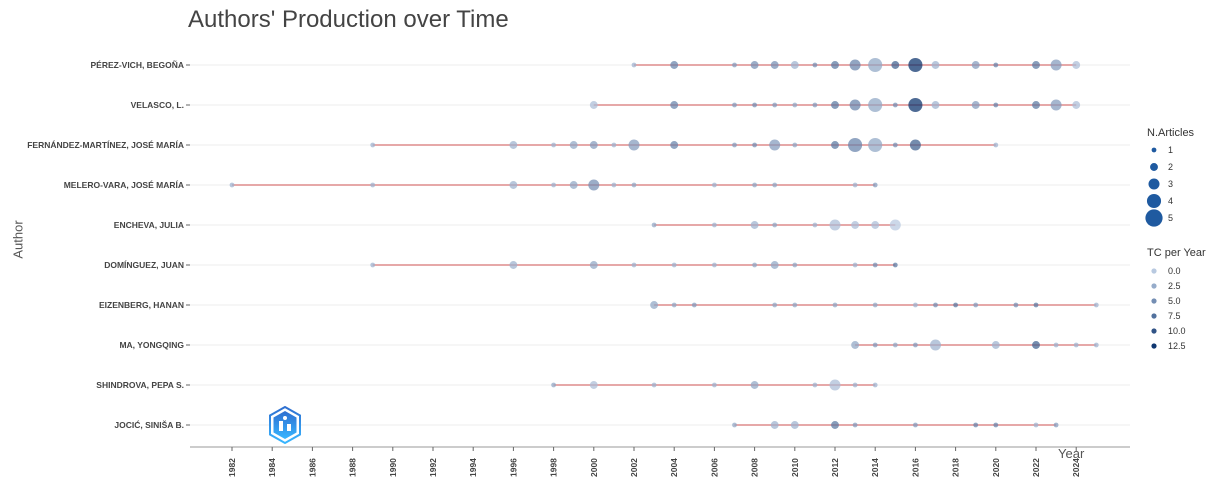 This screenshot has height=485, width=1211. What do you see at coordinates (594, 467) in the screenshot?
I see `x-tick-label: 2000` at bounding box center [594, 467].